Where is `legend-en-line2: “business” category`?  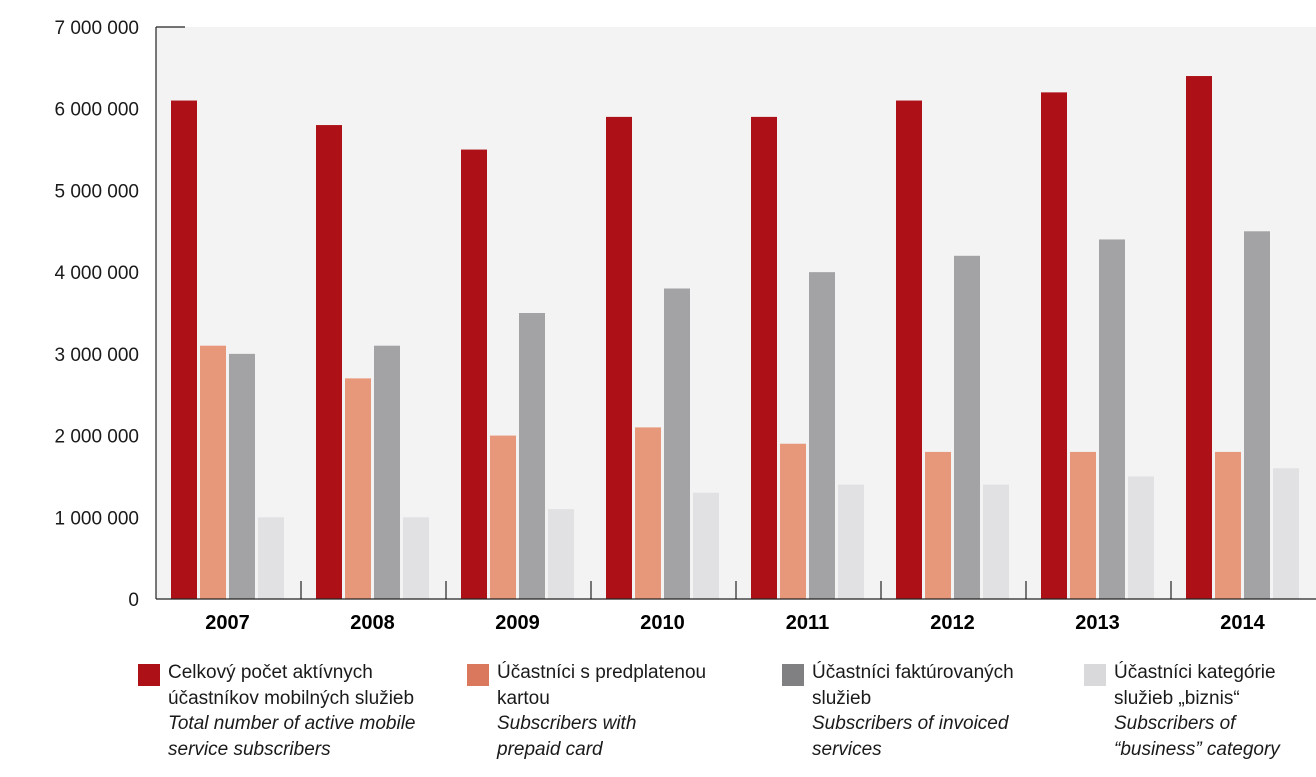 legend-en-line2: “business” category is located at coordinates (1197, 749).